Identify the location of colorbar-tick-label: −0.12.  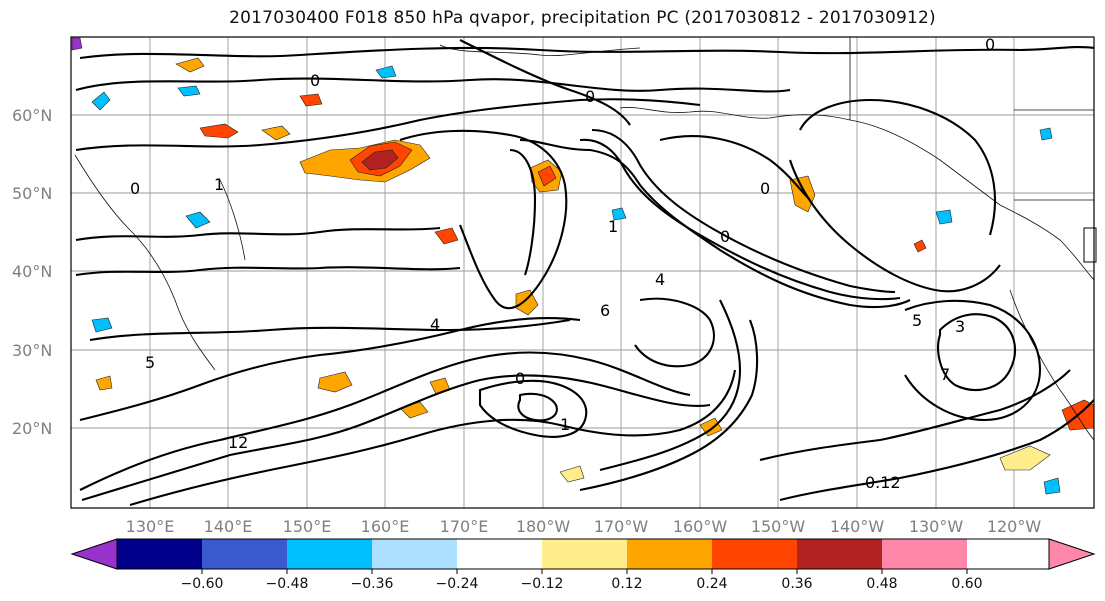
(542, 584).